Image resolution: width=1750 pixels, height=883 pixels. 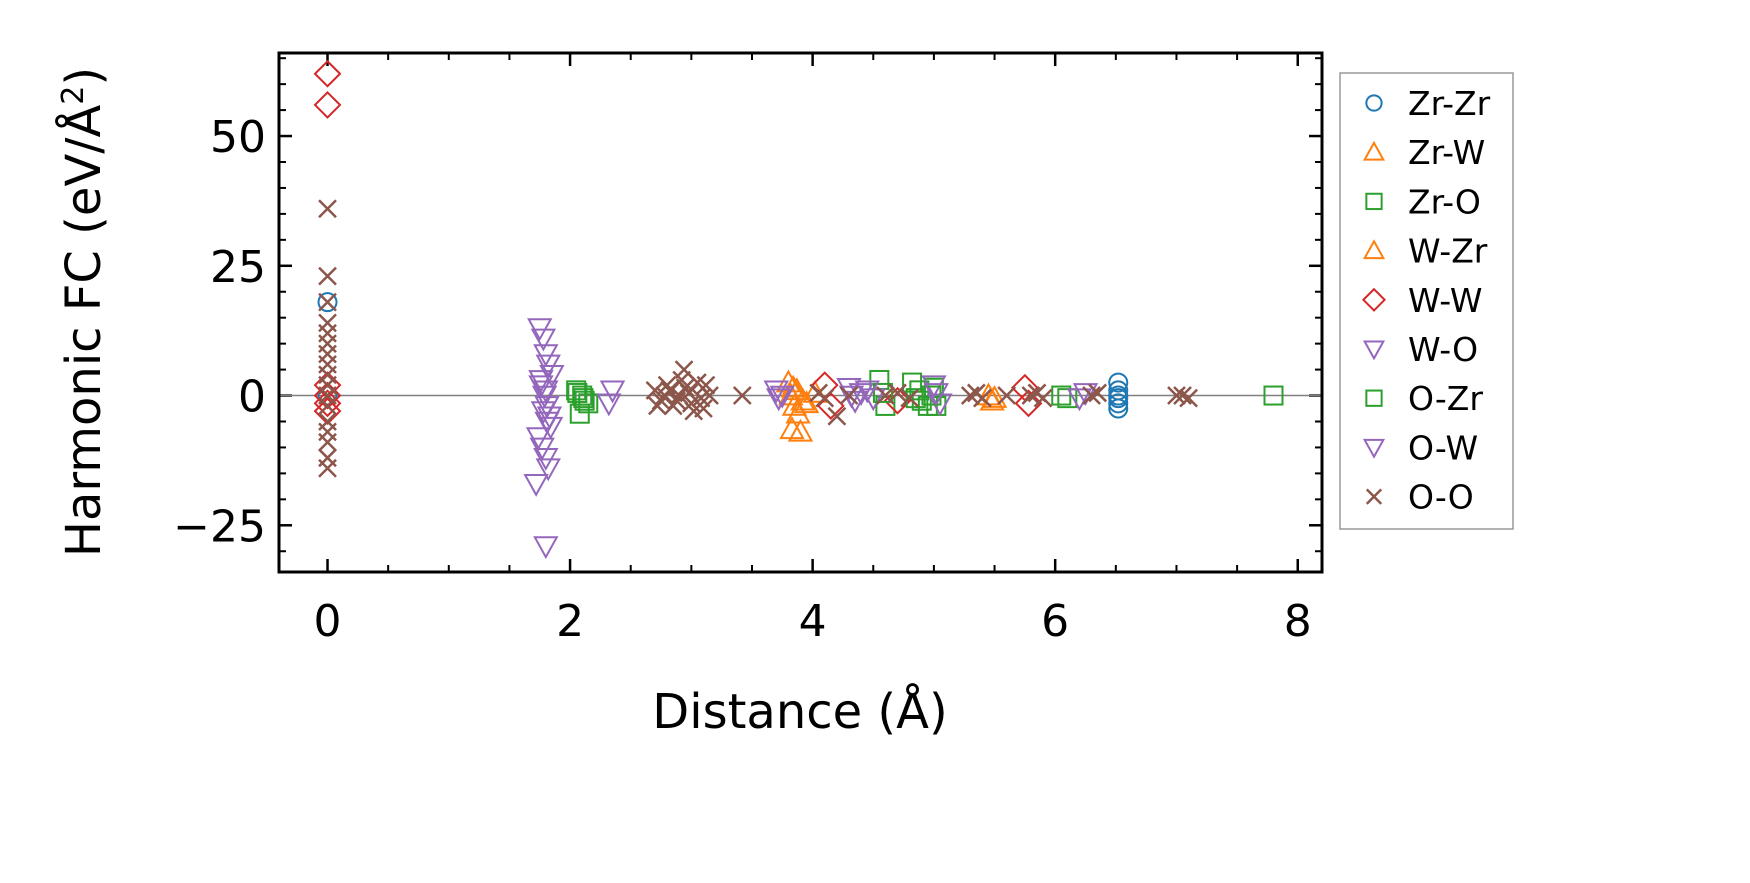 I want to click on y-axis-label: Harmonic FC (eV/Å2), so click(x=83, y=312).